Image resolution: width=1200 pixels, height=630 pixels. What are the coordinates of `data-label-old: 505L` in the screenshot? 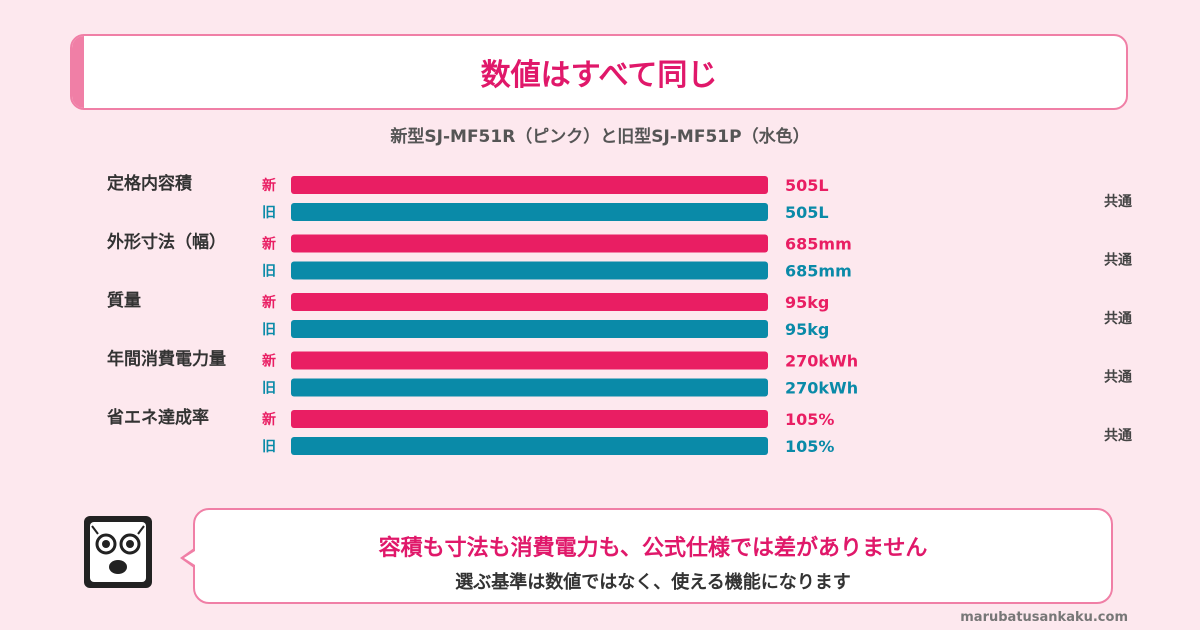 It's located at (807, 212).